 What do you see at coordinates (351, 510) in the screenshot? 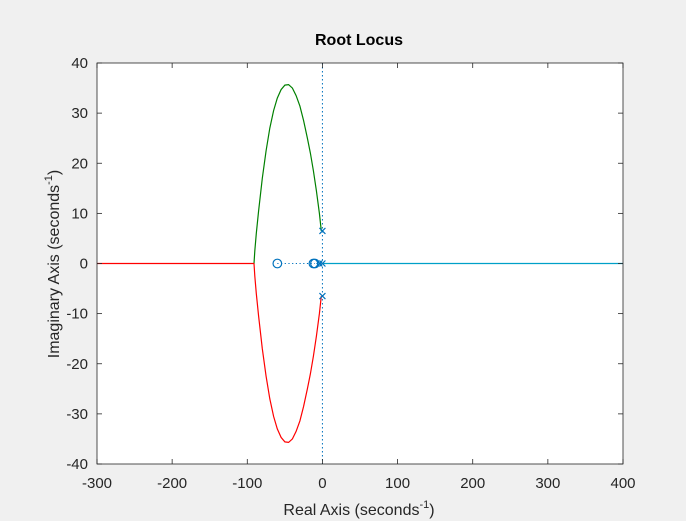
I see `x-axis-label-text: Real Axis (seconds` at bounding box center [351, 510].